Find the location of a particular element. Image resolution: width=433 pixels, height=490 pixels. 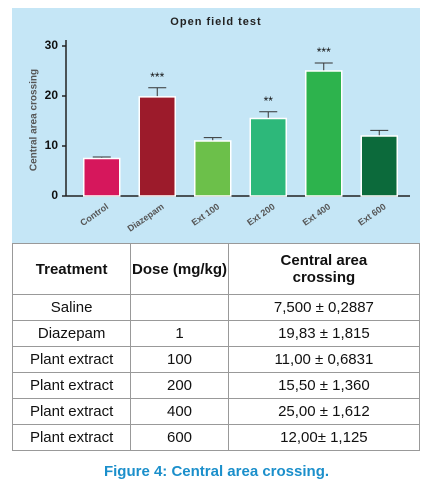

table-cell: 15,50 ± 1,360 is located at coordinates (324, 385).